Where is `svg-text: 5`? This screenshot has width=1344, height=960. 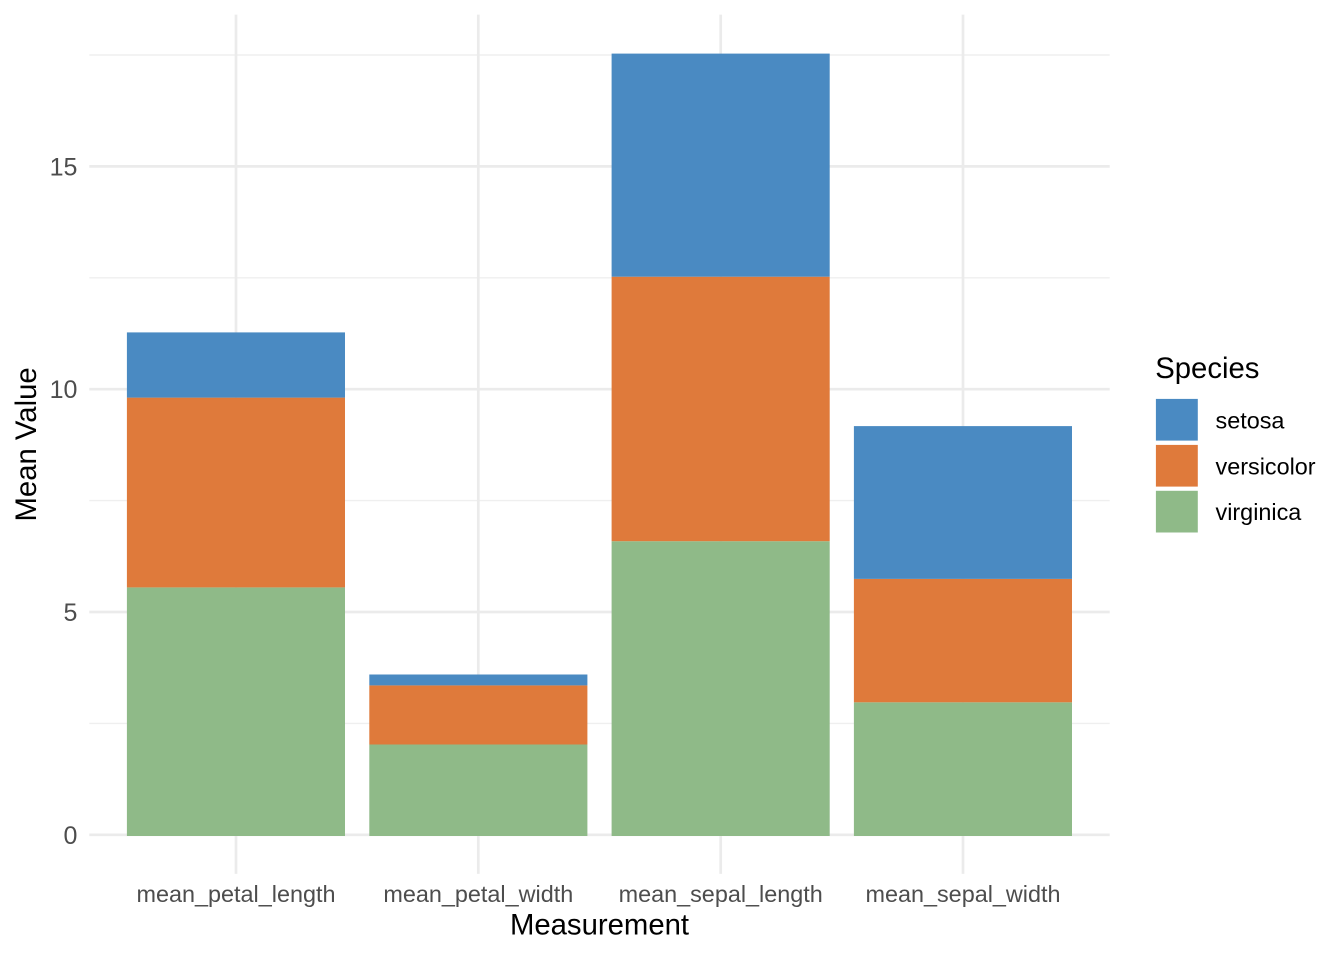 svg-text: 5 is located at coordinates (70, 613).